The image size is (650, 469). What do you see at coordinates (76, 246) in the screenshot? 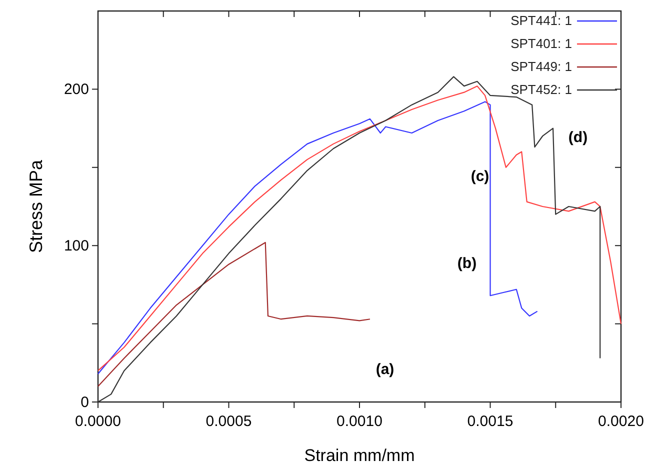
I see `y-tick-label: 100` at bounding box center [76, 246].